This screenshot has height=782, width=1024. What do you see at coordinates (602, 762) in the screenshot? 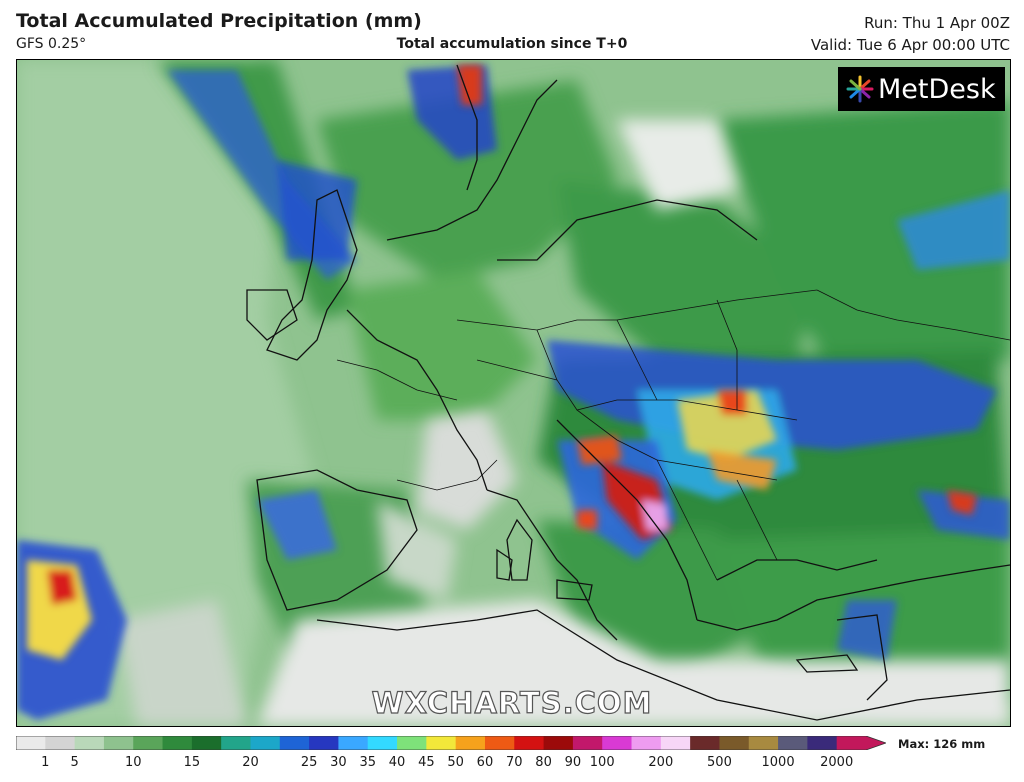
I see `legend-tick-label: 100` at bounding box center [602, 762].